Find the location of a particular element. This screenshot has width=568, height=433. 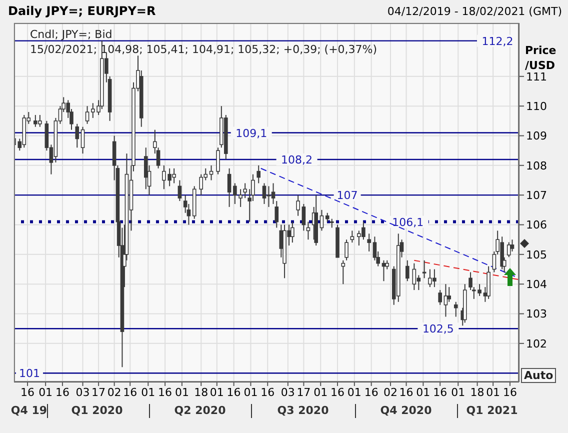

ref-line-label: 109,1 is located at coordinates (252, 133).